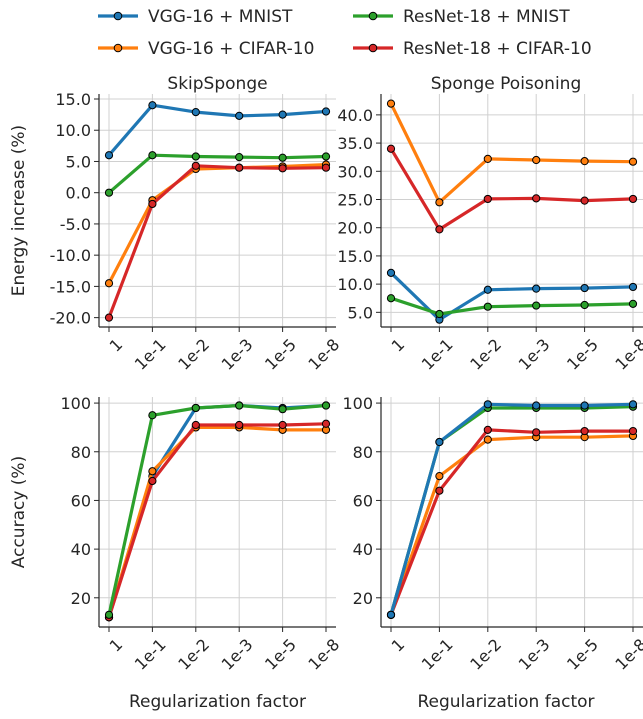  What do you see at coordinates (355, 171) in the screenshot?
I see `y-tick-label: 30.0` at bounding box center [355, 171].